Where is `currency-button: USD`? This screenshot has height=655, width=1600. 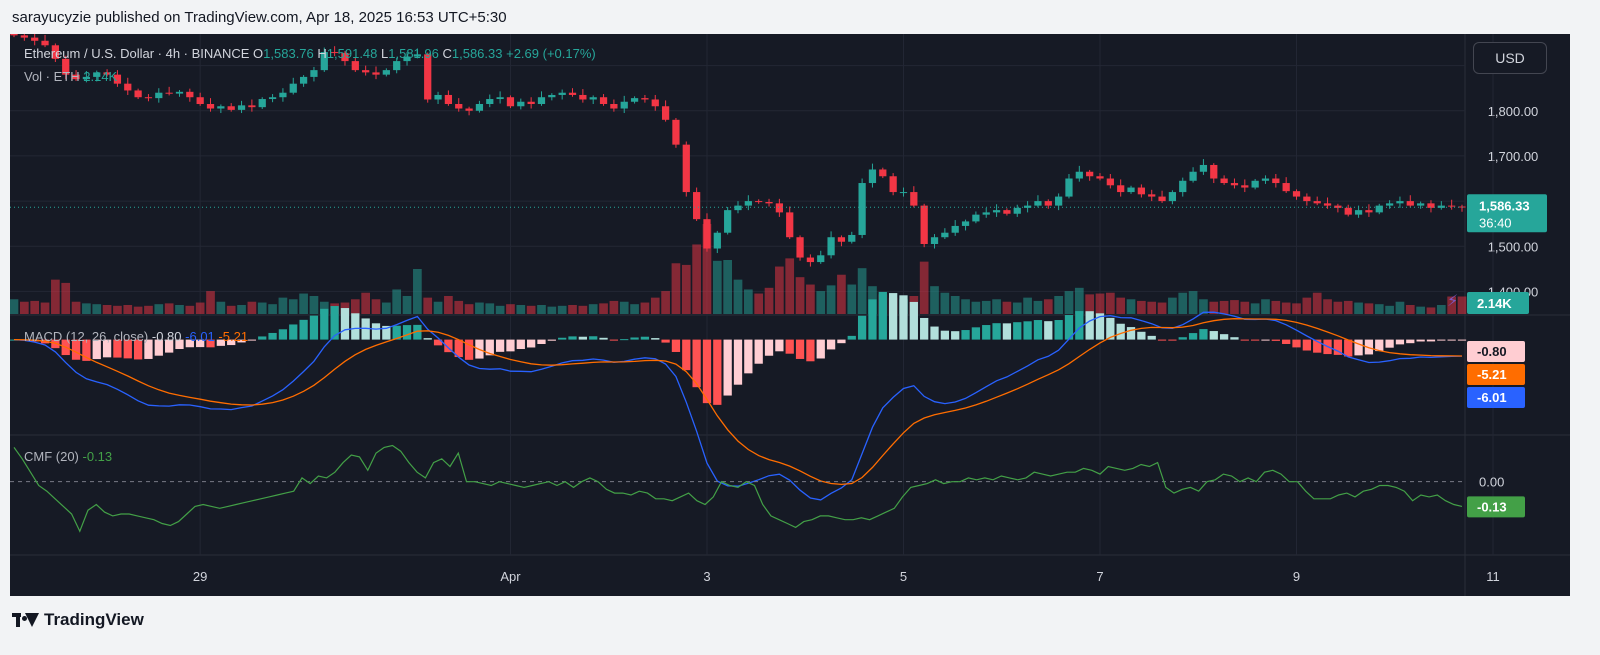
currency-button: USD is located at coordinates (1510, 58).